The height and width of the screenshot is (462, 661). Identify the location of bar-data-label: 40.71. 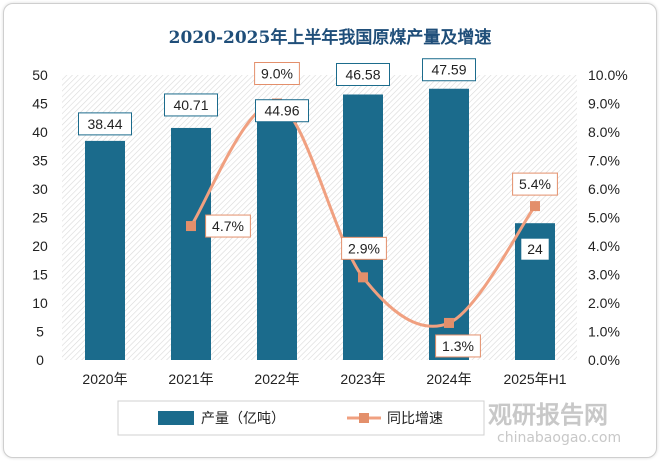
(190, 105).